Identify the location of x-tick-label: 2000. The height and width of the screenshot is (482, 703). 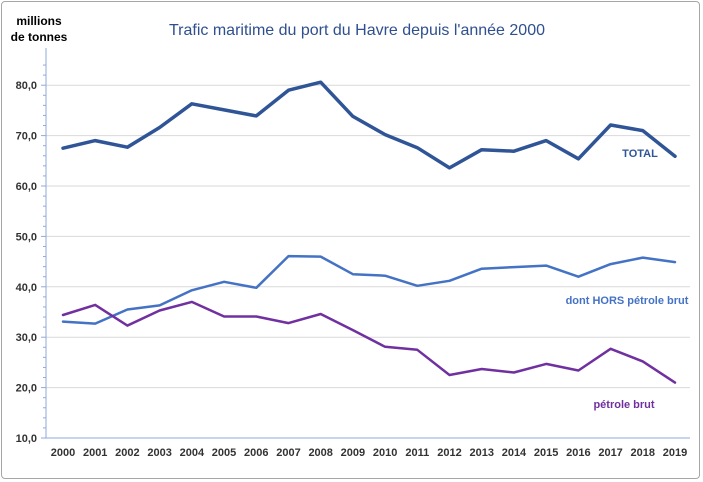
(63, 453).